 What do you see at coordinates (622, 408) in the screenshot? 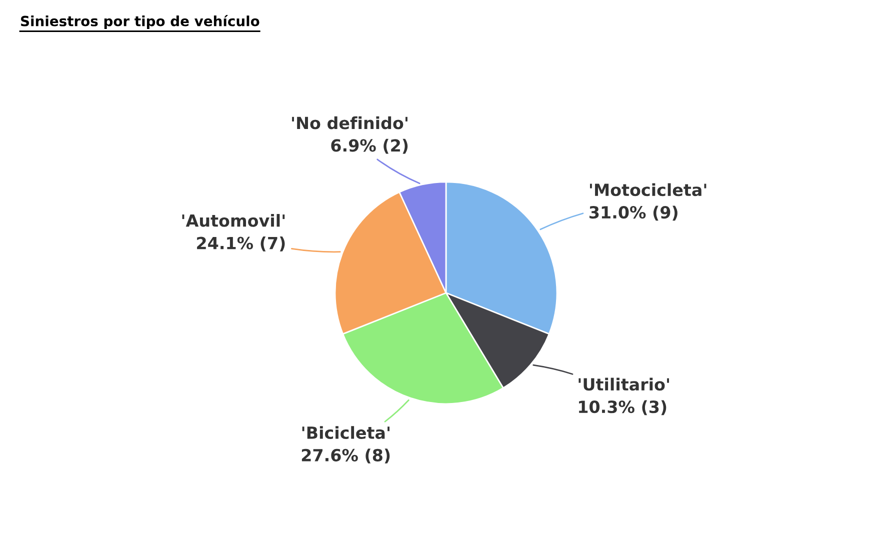
I see `data-label: 10.3% (3)` at bounding box center [622, 408].